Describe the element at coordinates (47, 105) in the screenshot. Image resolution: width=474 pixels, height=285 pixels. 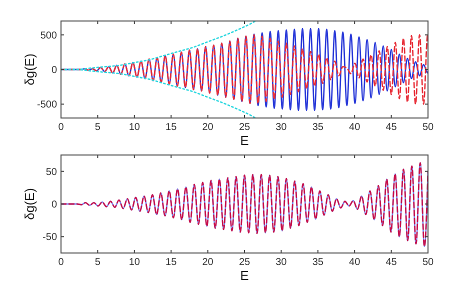
I see `y-tick-label: -500` at that location.